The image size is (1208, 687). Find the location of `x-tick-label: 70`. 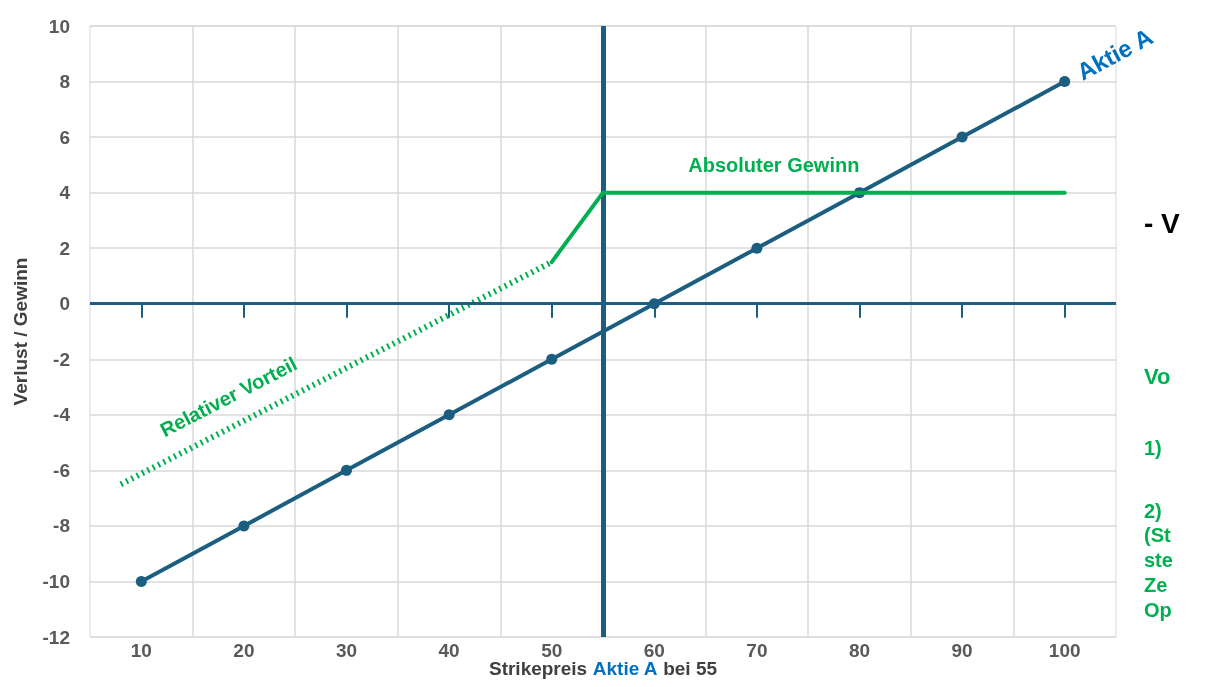

x-tick-label: 70 is located at coordinates (757, 650).